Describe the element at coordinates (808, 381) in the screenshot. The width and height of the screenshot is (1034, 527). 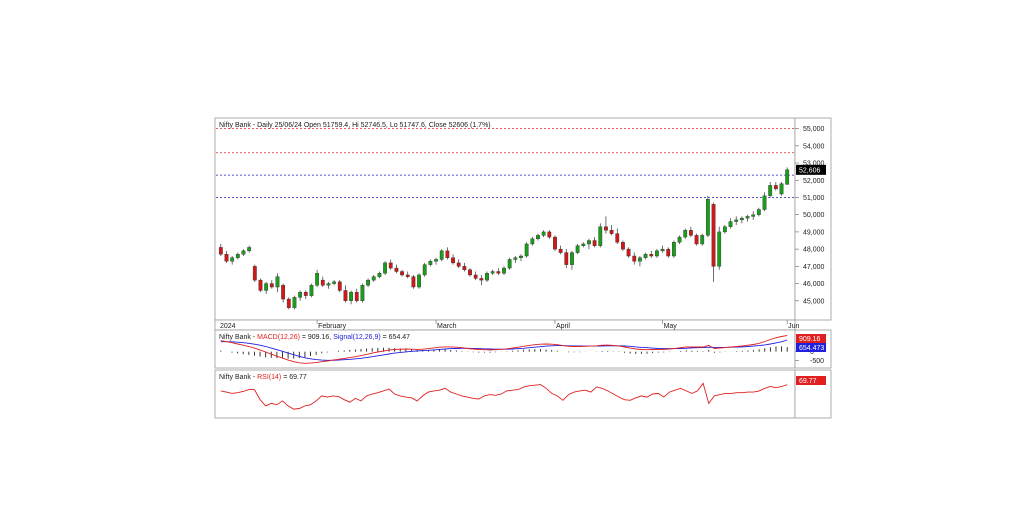
I see `rsi-value-label: 69.77` at that location.